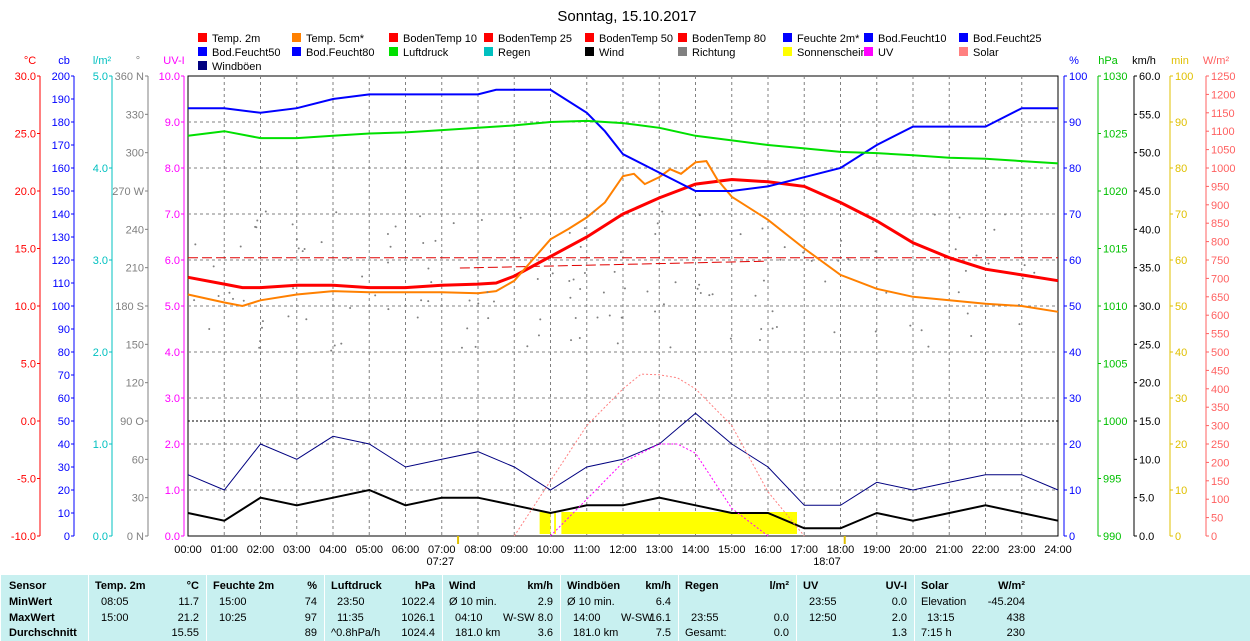 This screenshot has width=1250, height=641. Describe the element at coordinates (356, 633) in the screenshot. I see `druck-avg-label: ^0.8hPa/h` at that location.